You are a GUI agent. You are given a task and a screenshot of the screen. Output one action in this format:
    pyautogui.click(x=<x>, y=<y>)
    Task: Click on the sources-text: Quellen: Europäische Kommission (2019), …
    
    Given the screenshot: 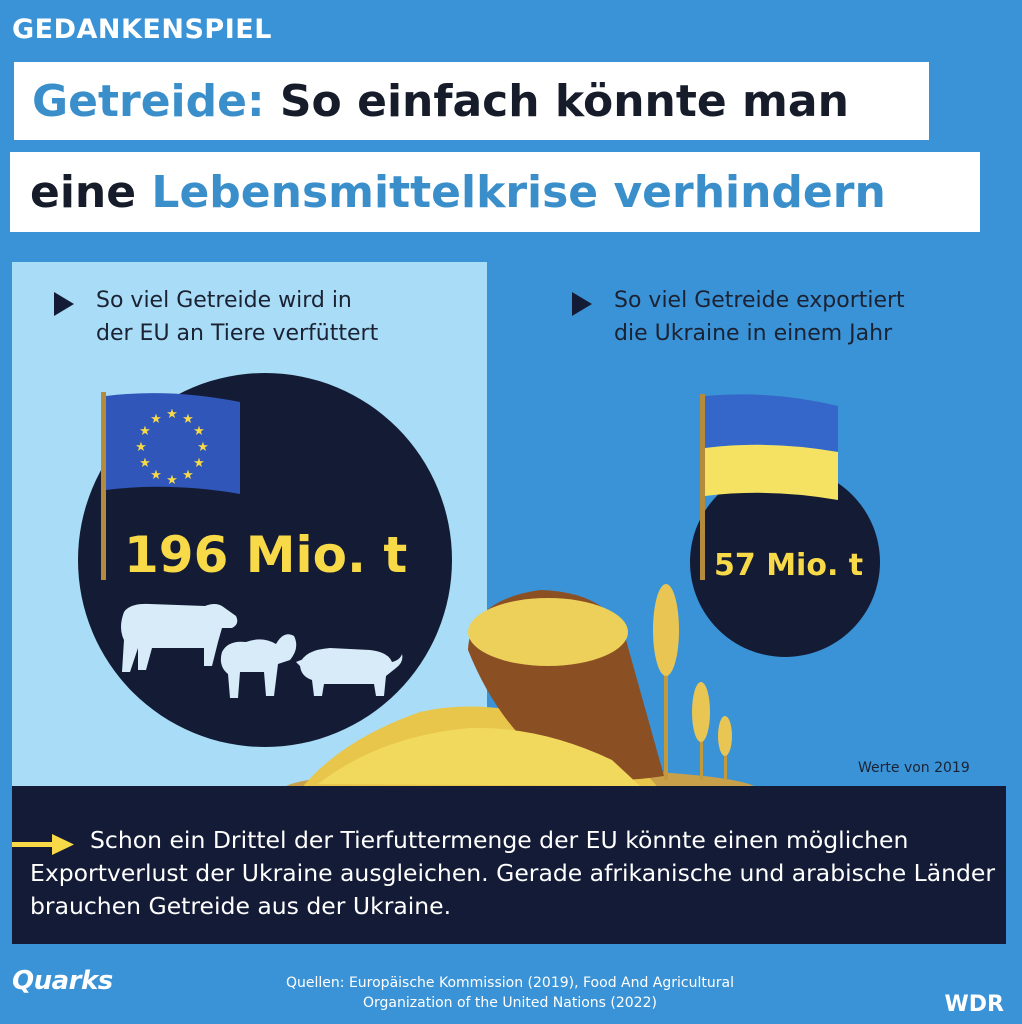 What is the action you would take?
    pyautogui.click(x=510, y=993)
    